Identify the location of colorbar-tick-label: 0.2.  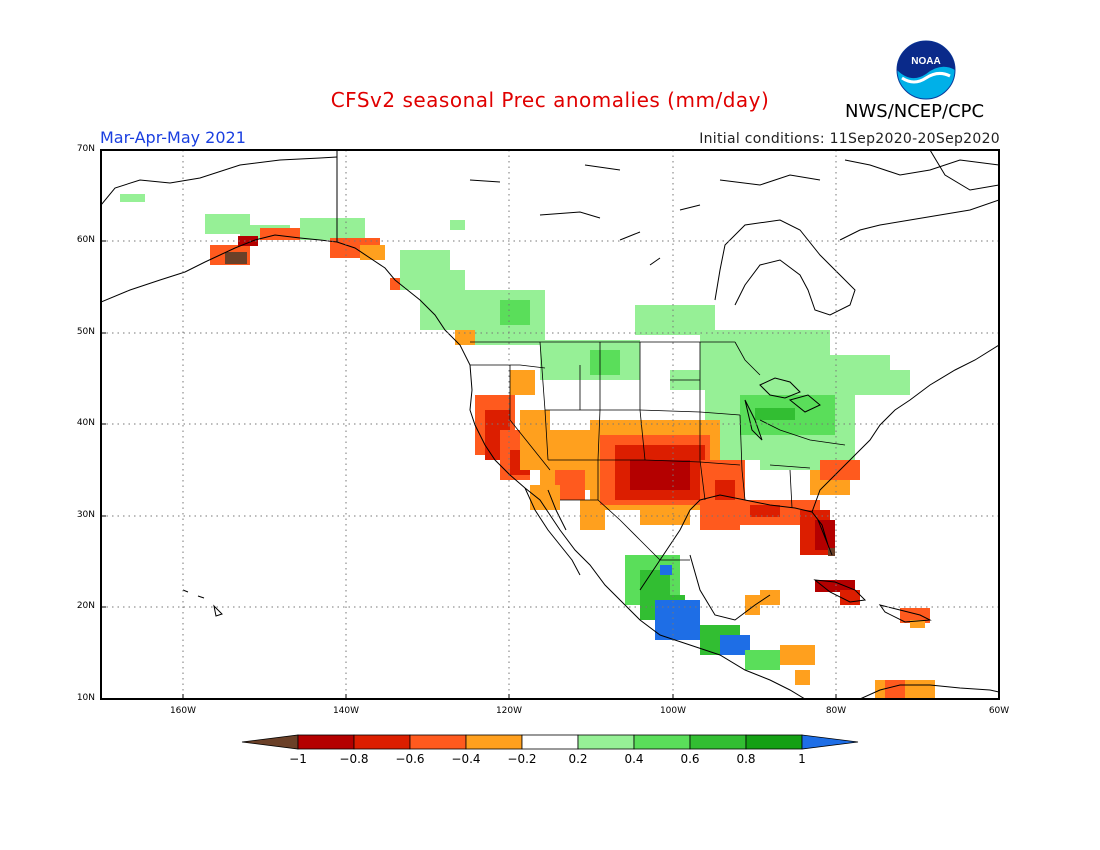
(578, 759).